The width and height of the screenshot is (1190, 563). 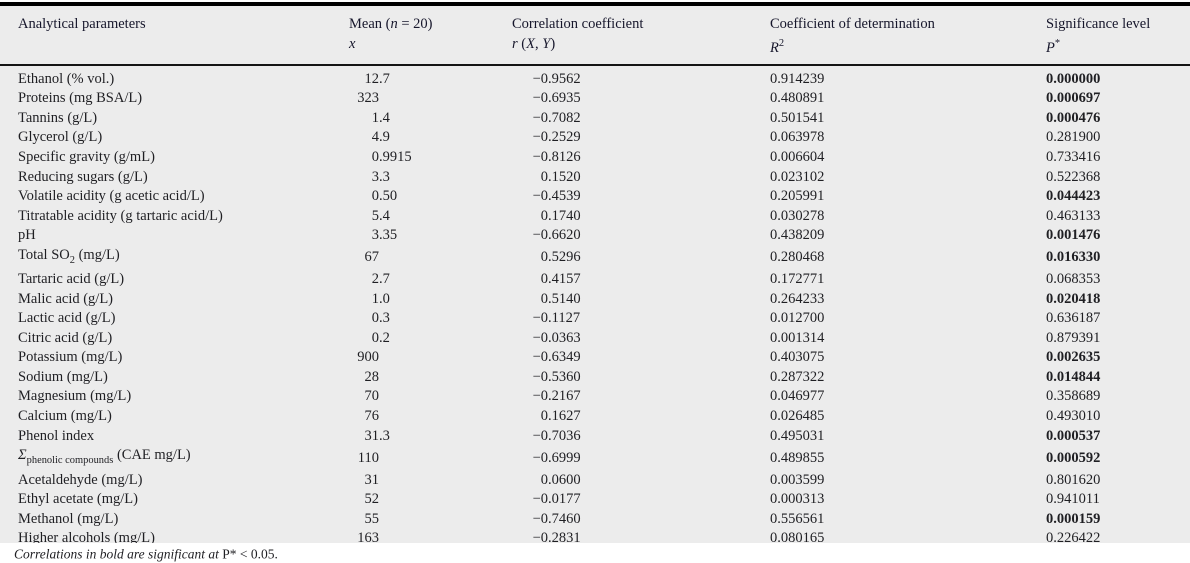 I want to click on frac-part: .5140, so click(x=564, y=298).